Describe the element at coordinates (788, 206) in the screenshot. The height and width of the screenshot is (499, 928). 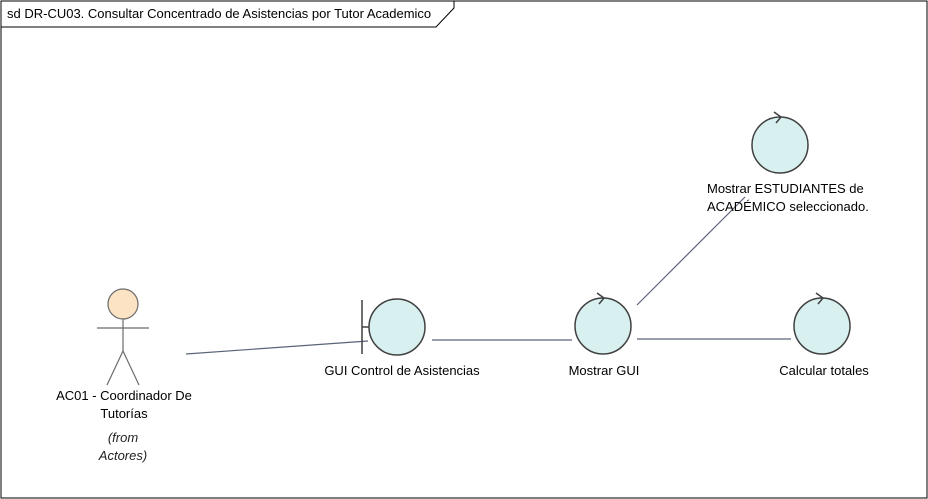
I see `mostrar-estudiantes-label-line2: ACADÉMICO seleccionado.` at that location.